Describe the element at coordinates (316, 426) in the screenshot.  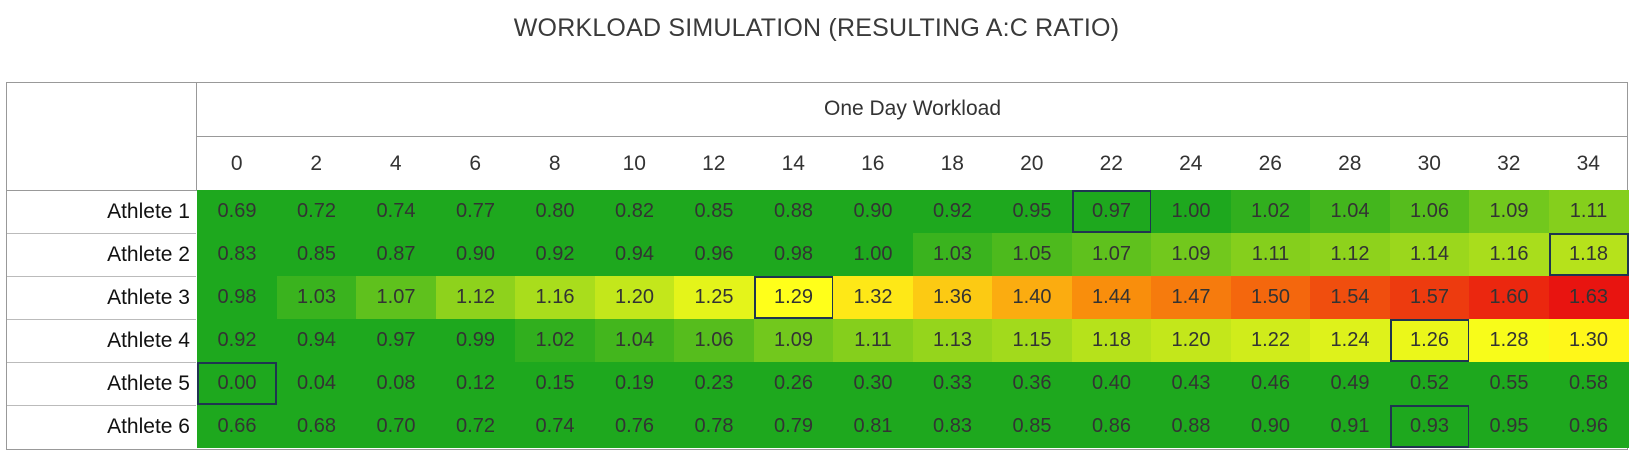
I see `heatmap-cell: 0.68` at that location.